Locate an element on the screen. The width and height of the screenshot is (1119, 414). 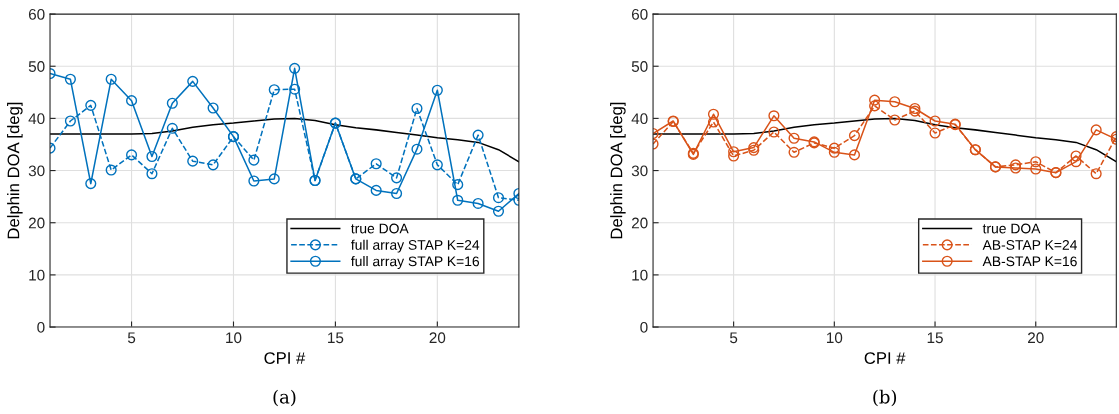
text: (b) is located at coordinates (885, 398).